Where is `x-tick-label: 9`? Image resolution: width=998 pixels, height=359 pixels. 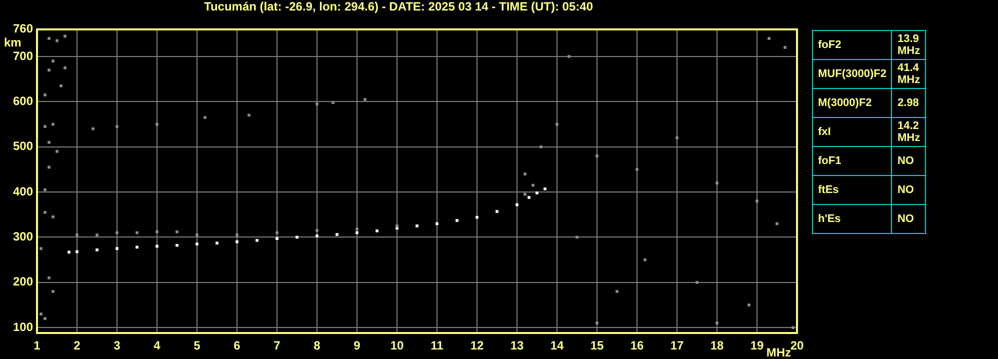
x-tick-label: 9 is located at coordinates (357, 345).